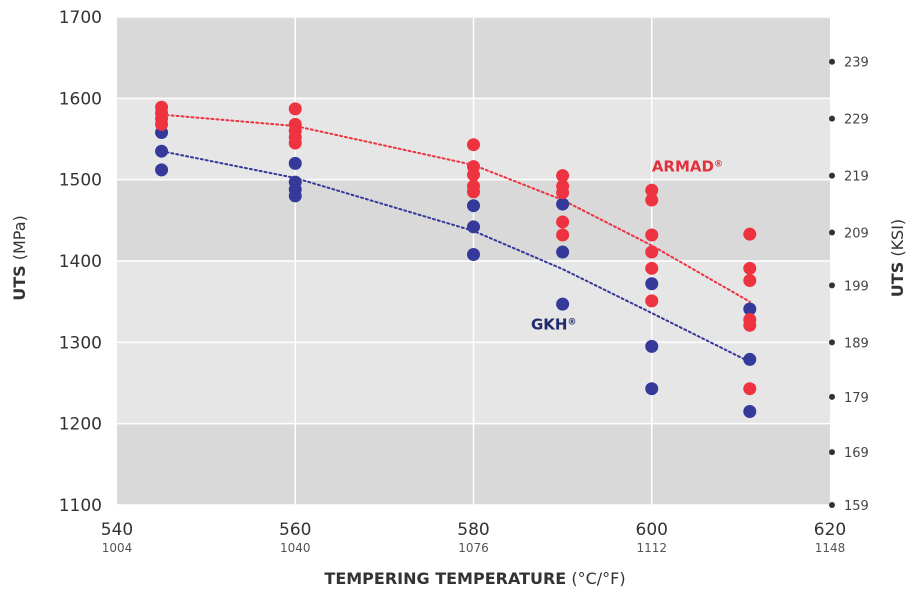  Describe the element at coordinates (19, 282) in the screenshot. I see `y-axis-title-bold: UTS` at that location.